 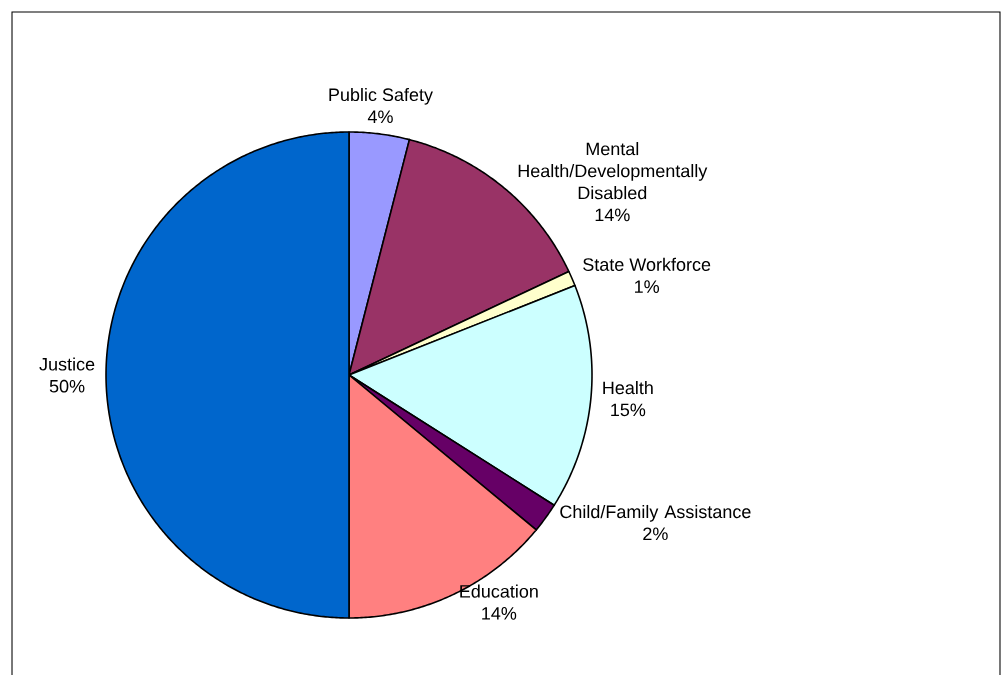 I want to click on slice-label: Justice, so click(x=67, y=364).